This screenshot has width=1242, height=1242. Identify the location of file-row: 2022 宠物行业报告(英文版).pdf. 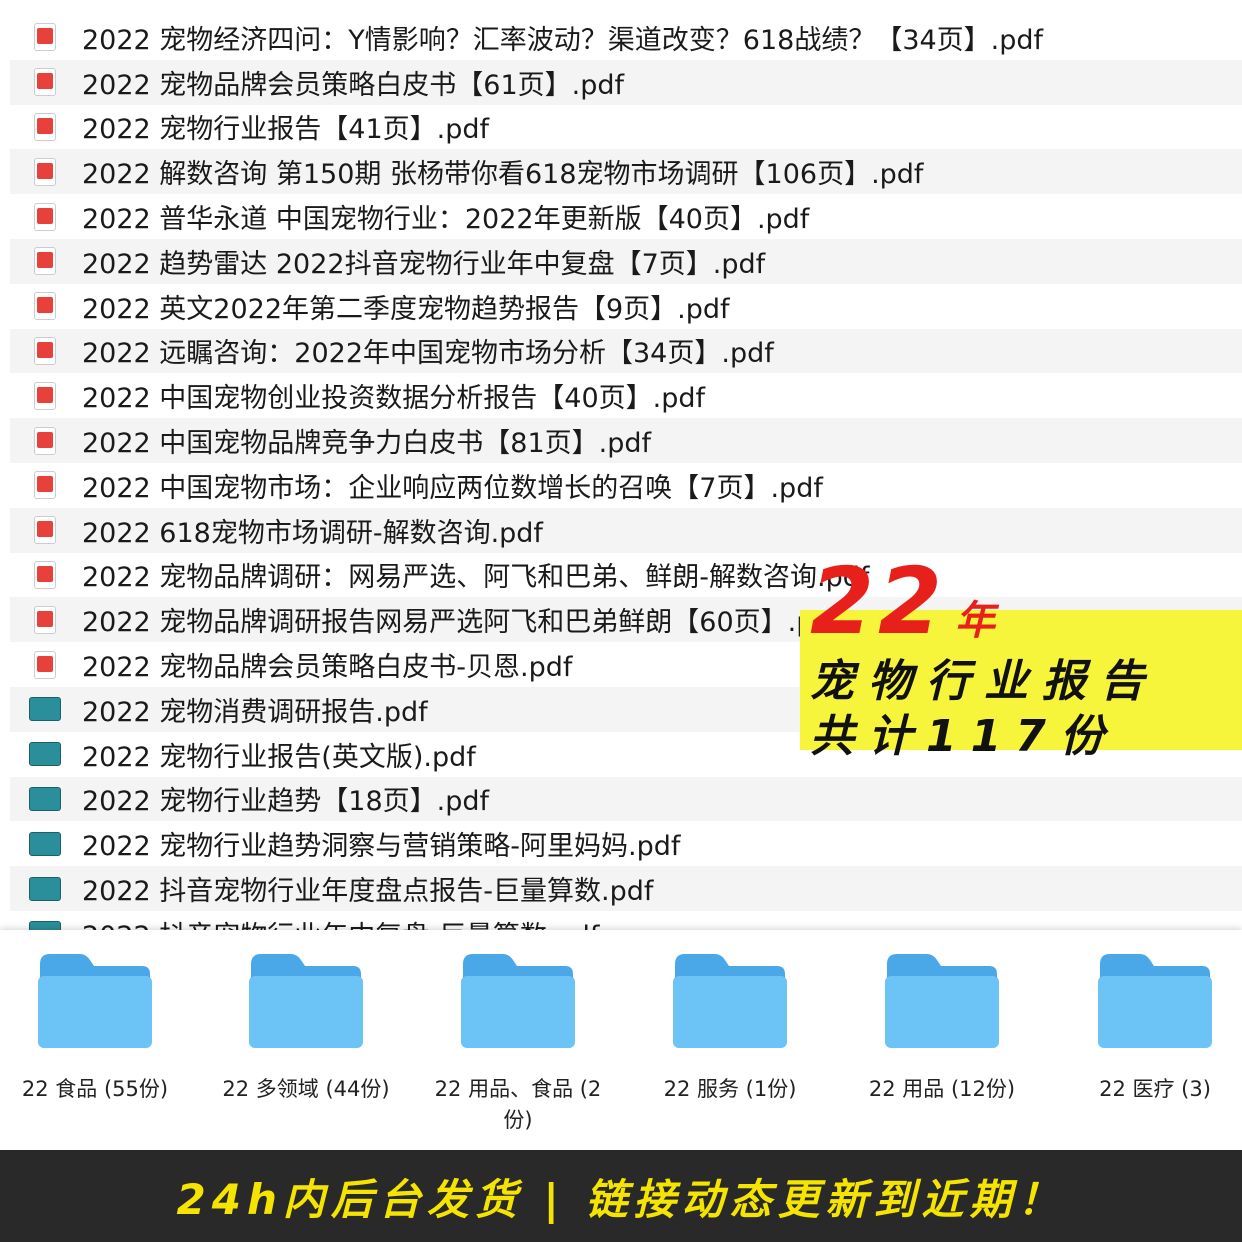
(626, 754).